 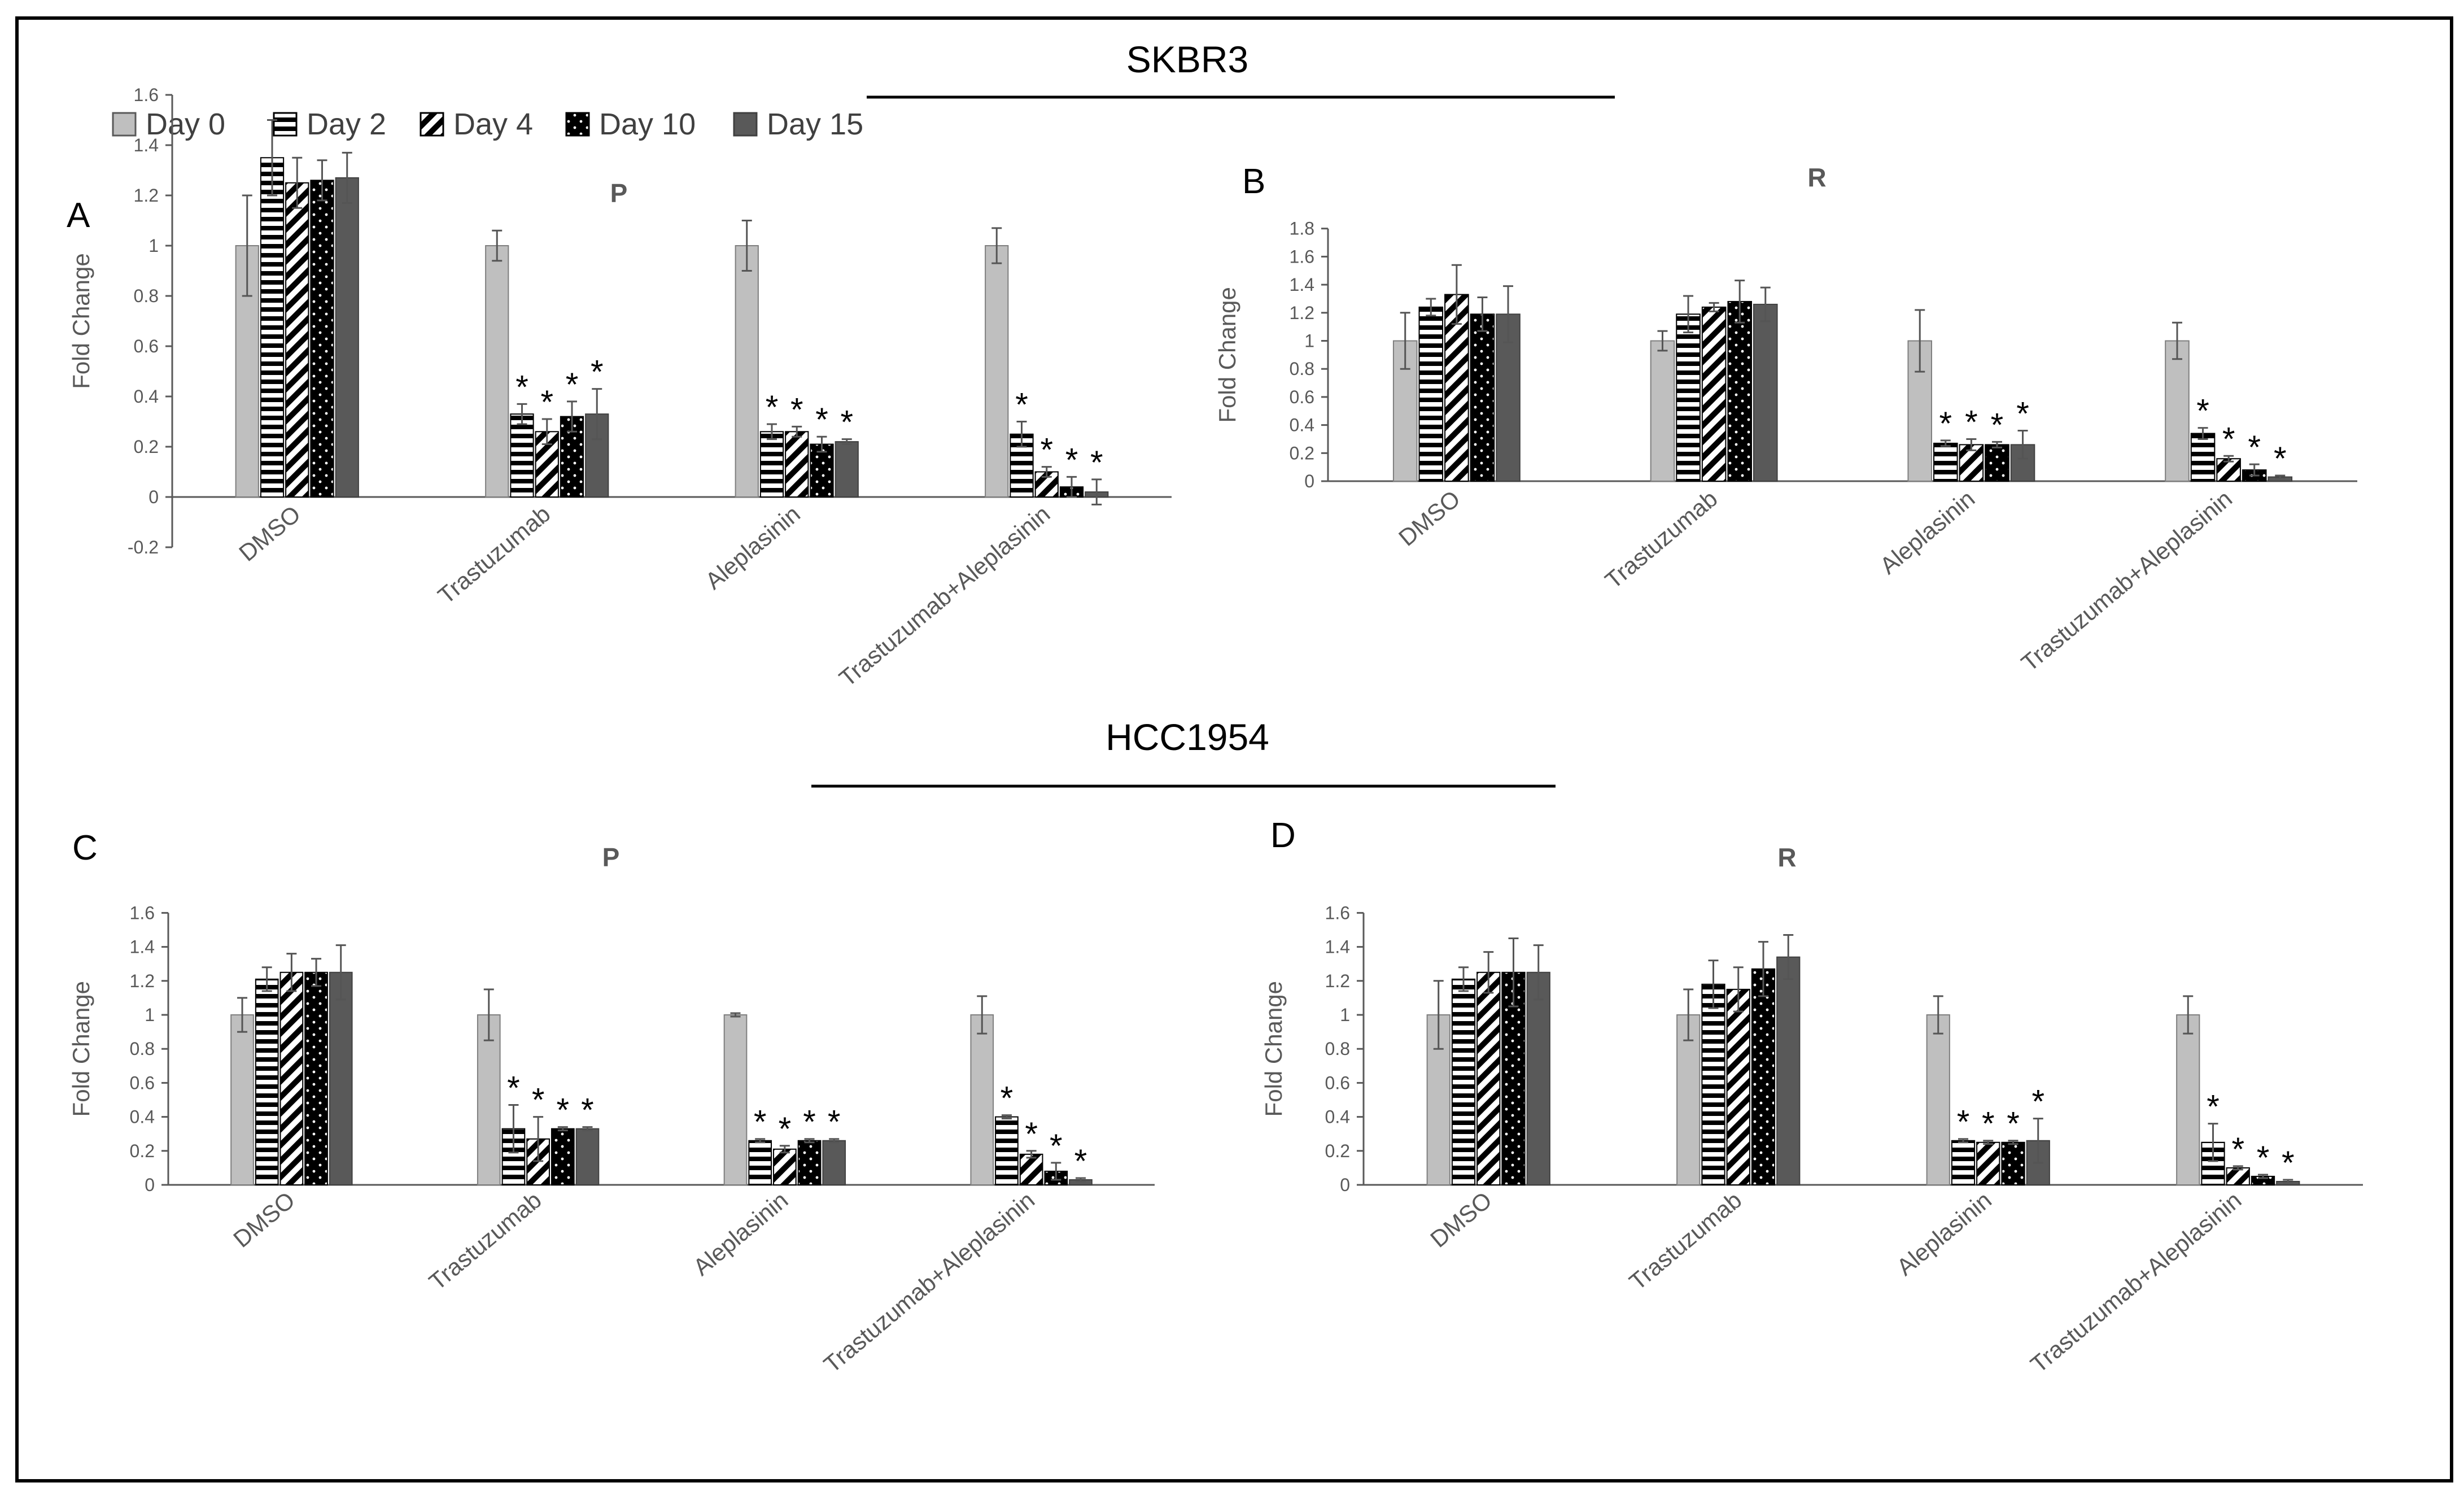 I want to click on legend-label-day0: Day 0, so click(x=186, y=124).